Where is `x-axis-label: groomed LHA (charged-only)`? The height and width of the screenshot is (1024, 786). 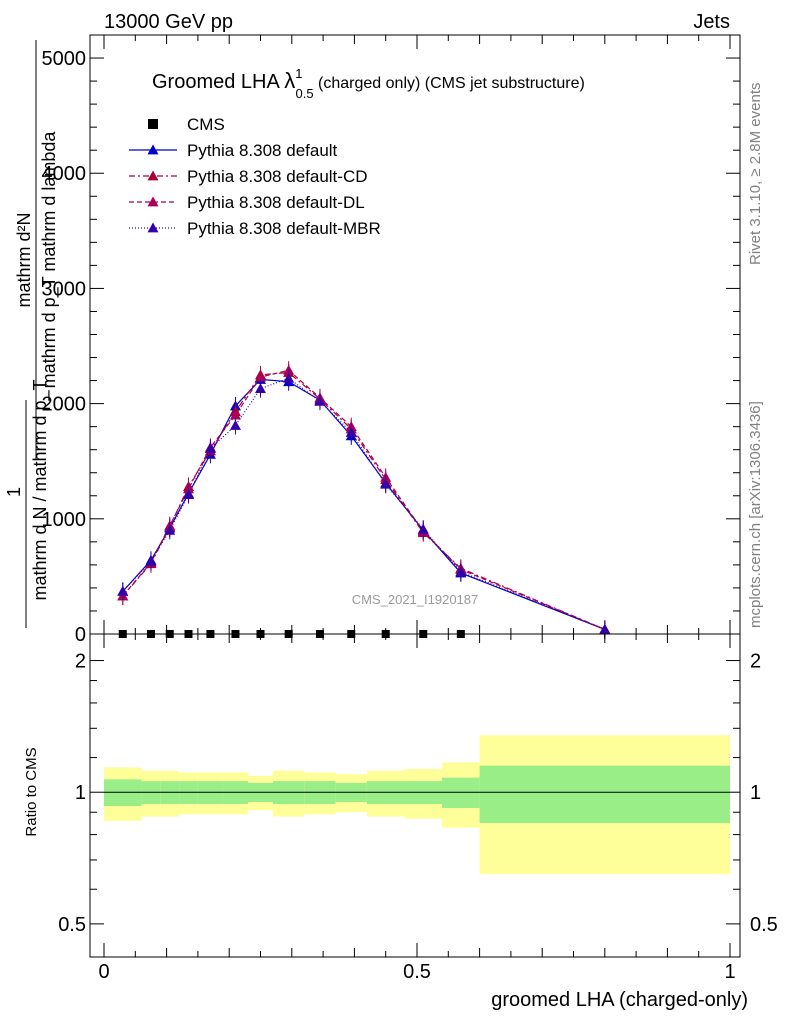
x-axis-label: groomed LHA (charged-only) is located at coordinates (619, 1000).